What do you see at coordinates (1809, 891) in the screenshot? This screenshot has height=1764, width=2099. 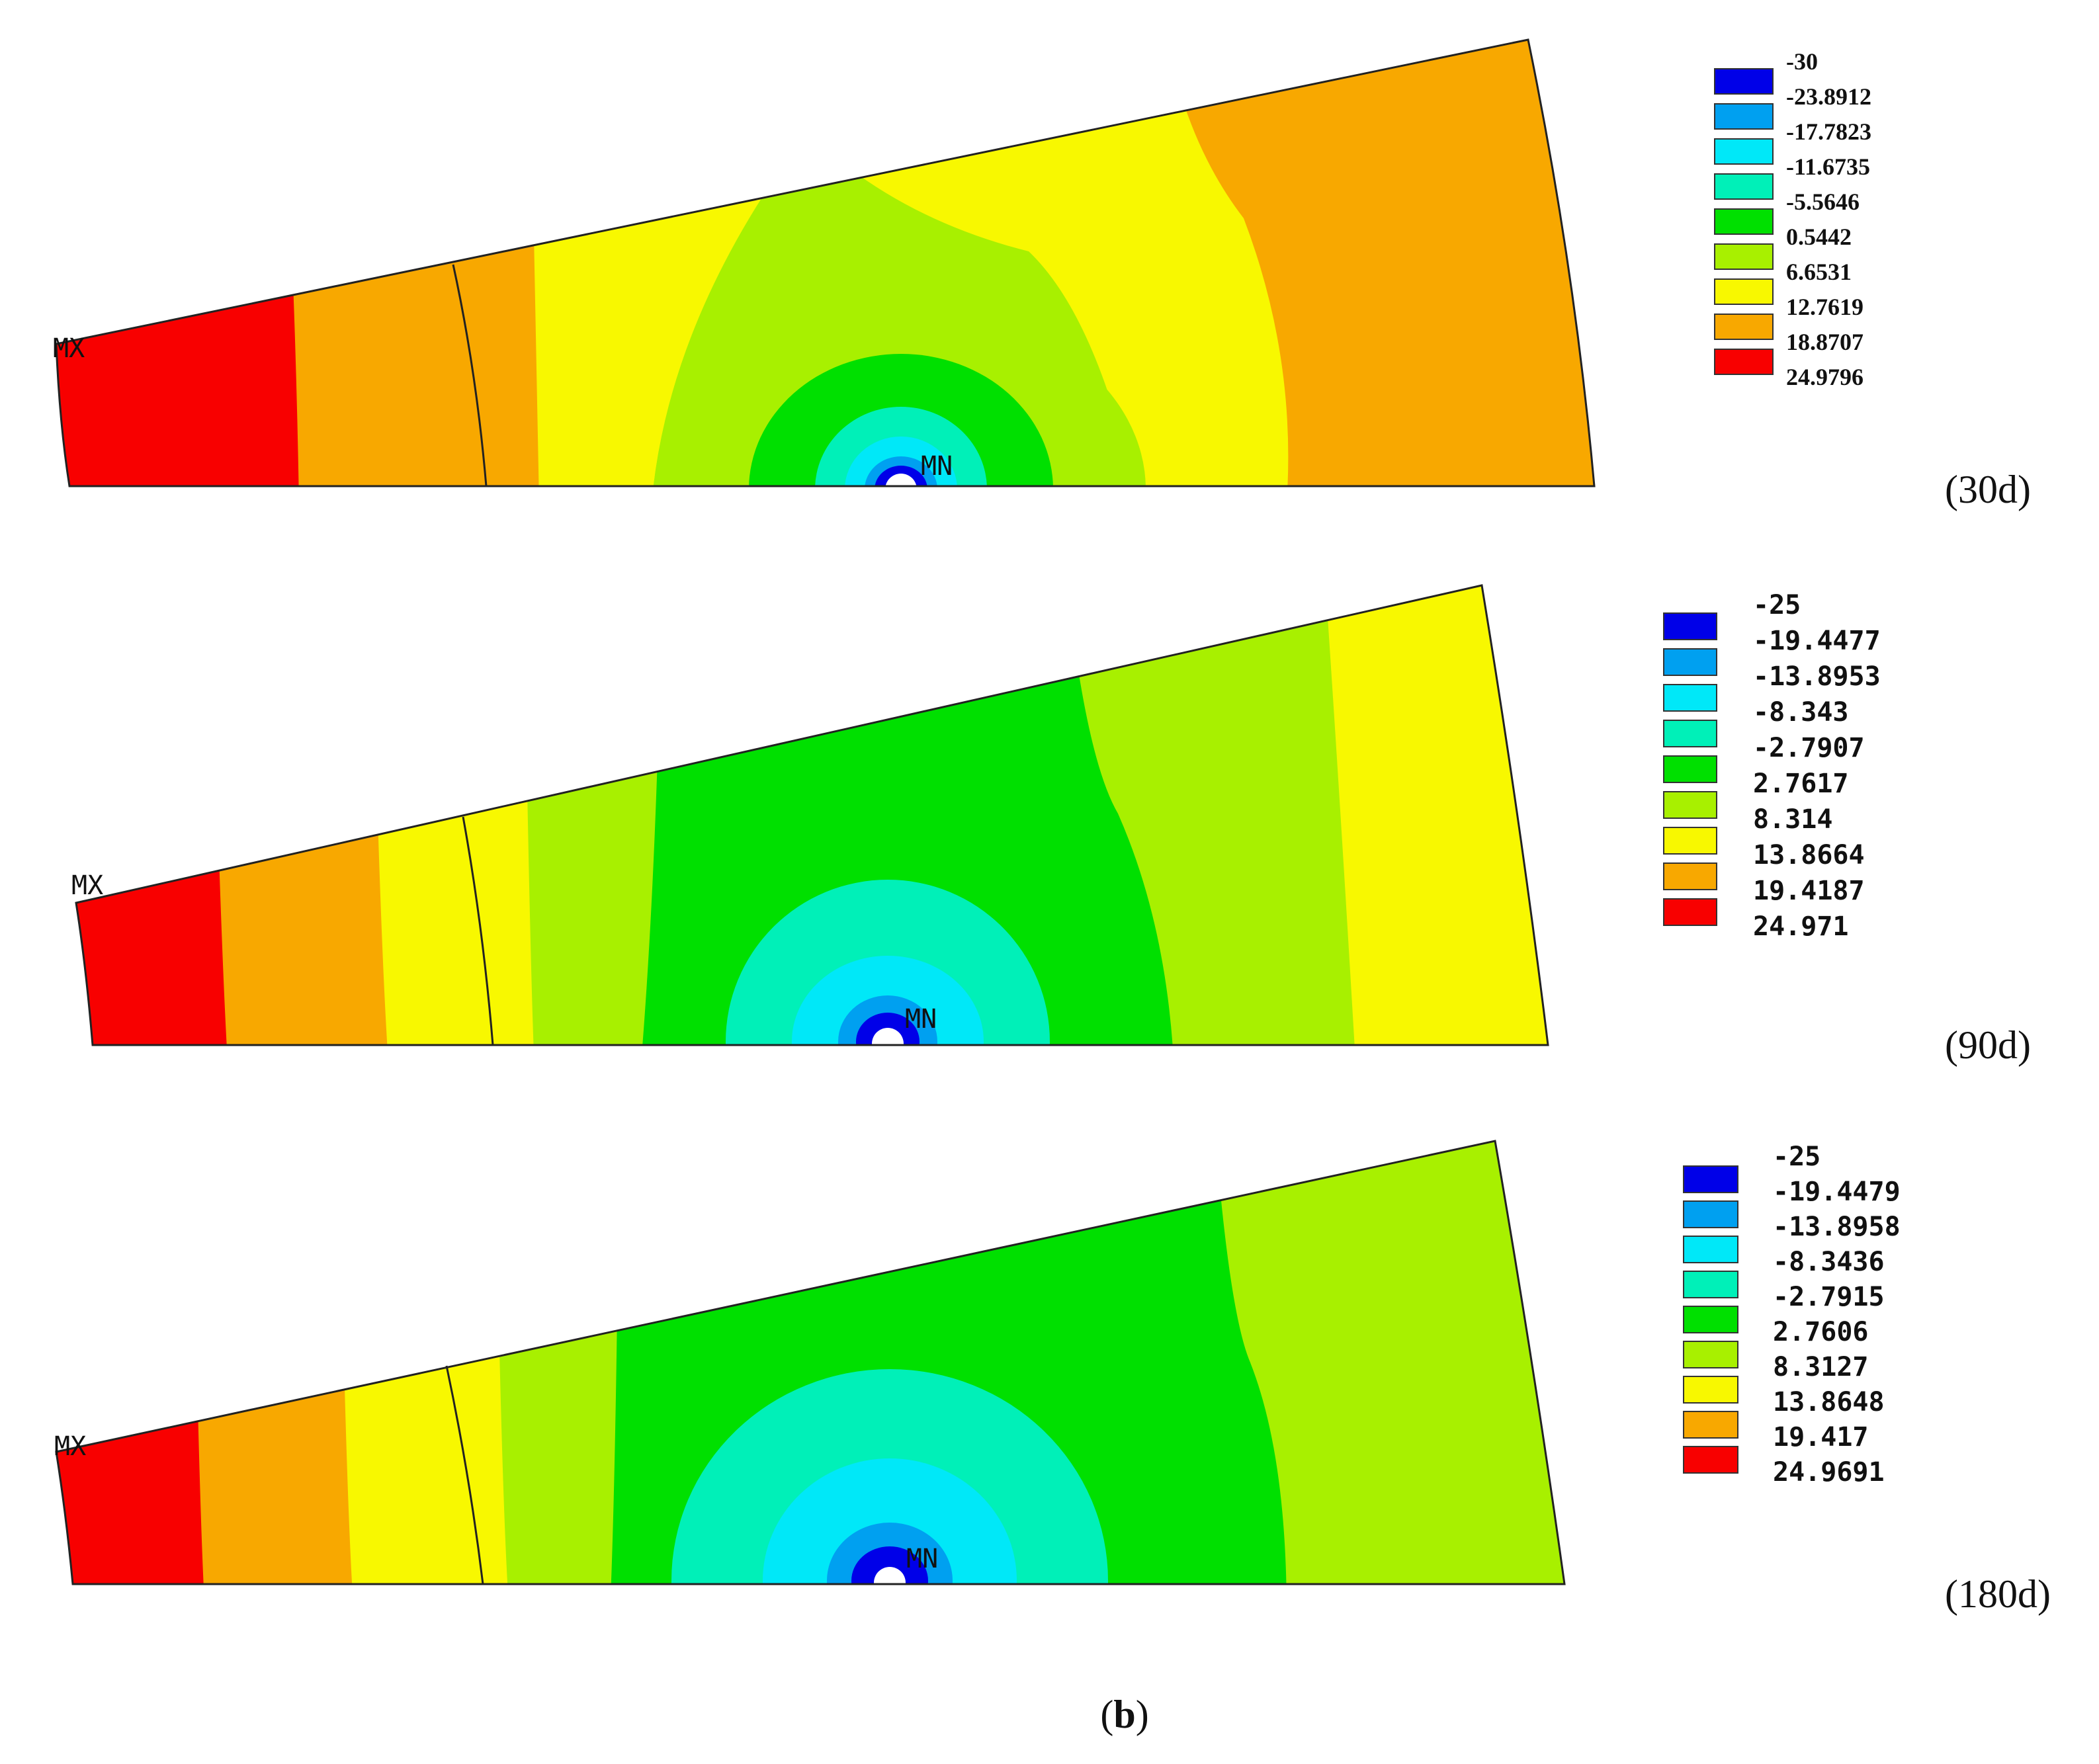 I see `legend-value-label: 19.4187` at bounding box center [1809, 891].